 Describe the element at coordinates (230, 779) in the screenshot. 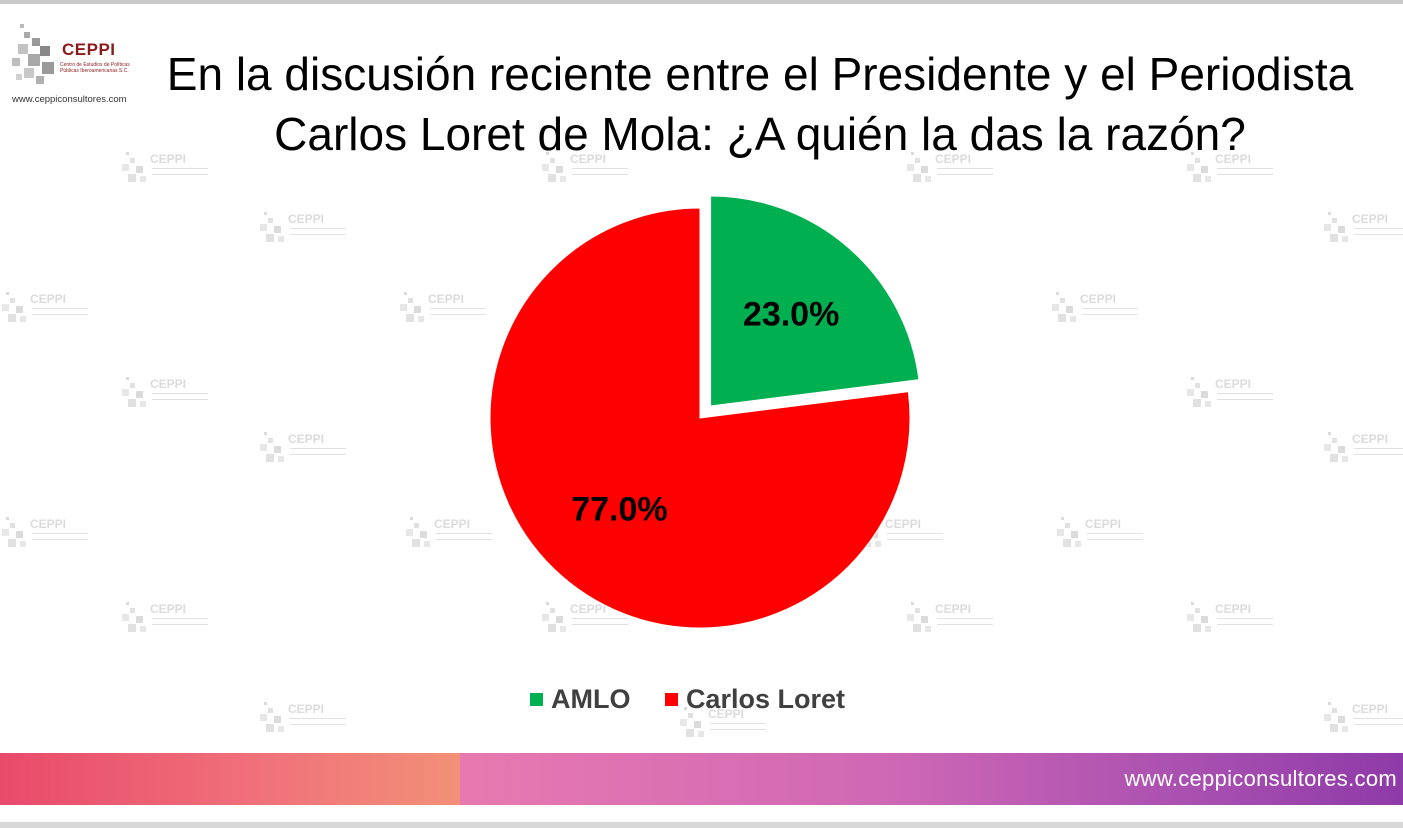

I see `footer-band-left` at that location.